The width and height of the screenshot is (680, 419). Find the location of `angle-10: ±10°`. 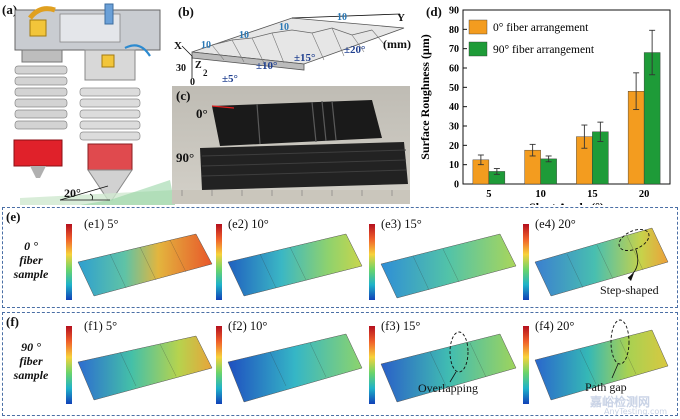

angle-10: ±10° is located at coordinates (267, 66).